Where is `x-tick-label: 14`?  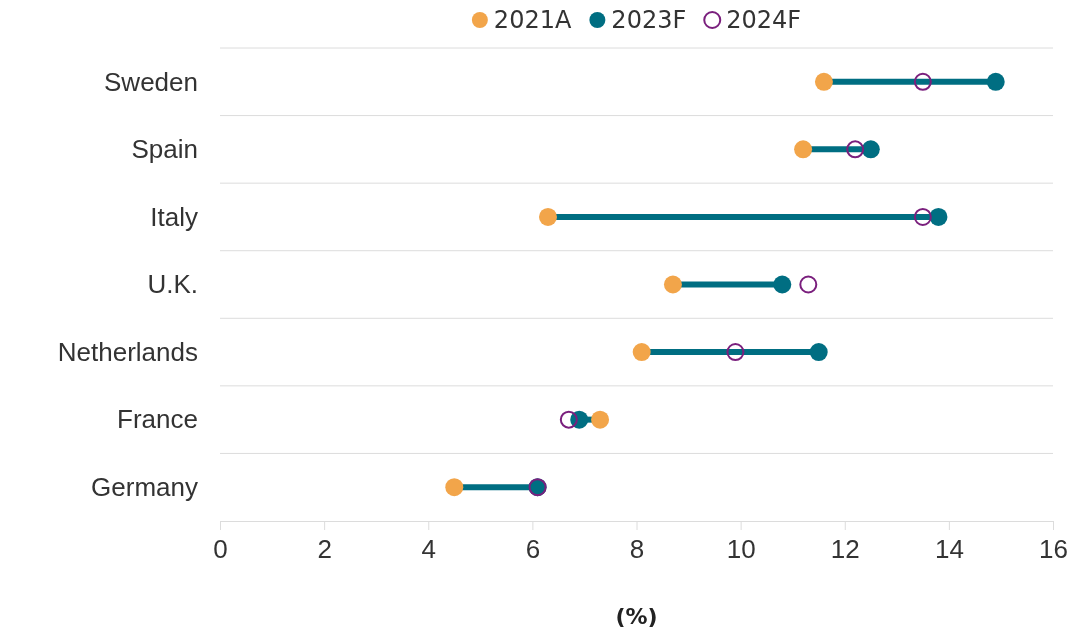
x-tick-label: 14 is located at coordinates (949, 549).